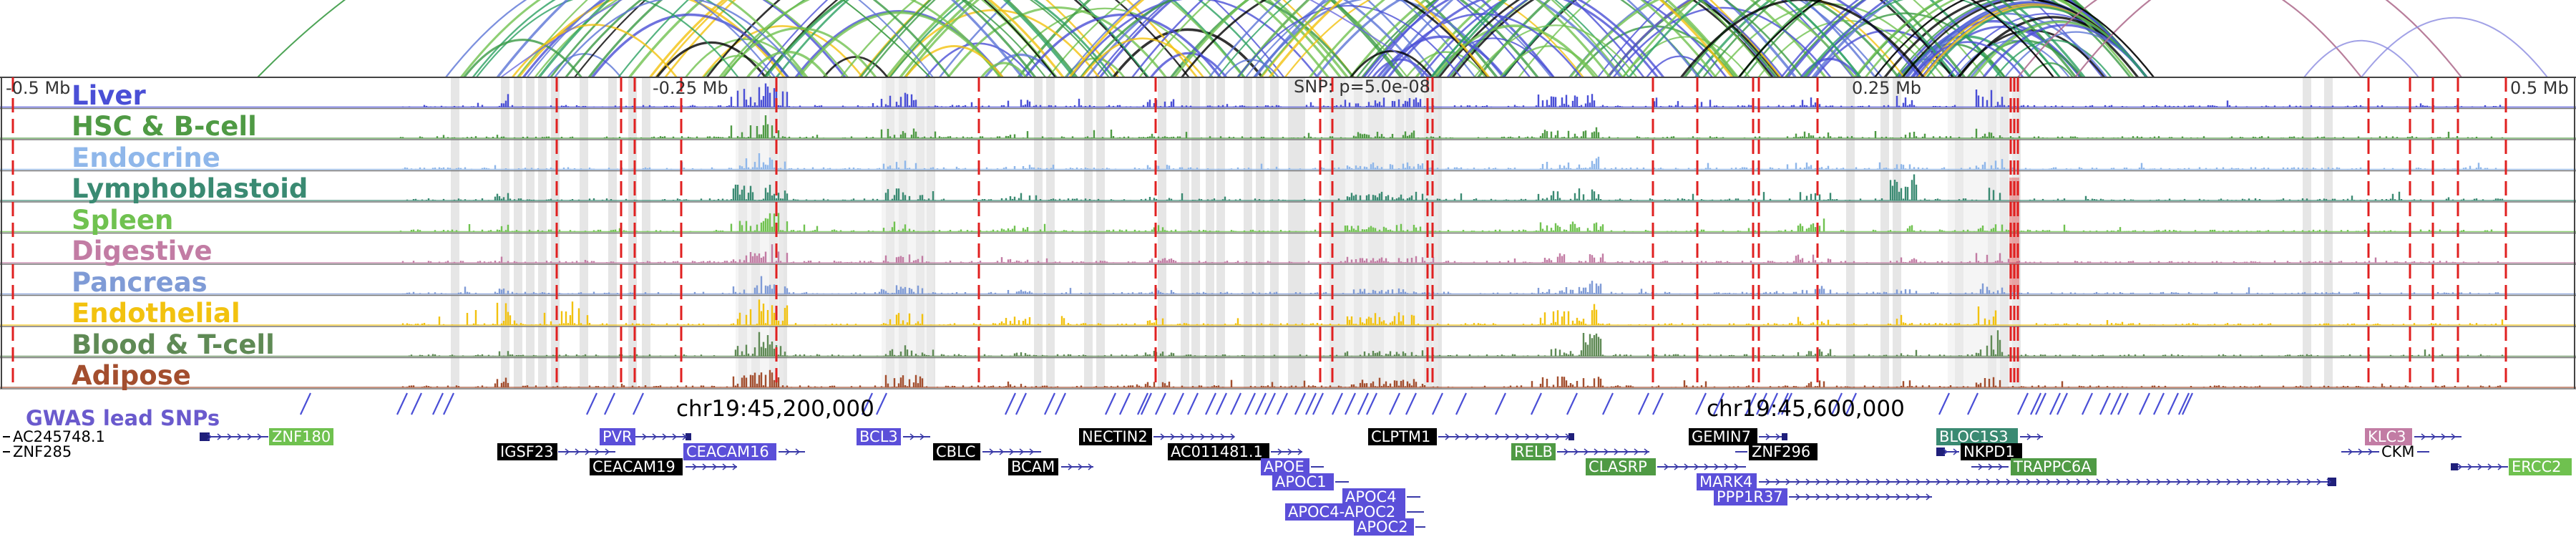  Describe the element at coordinates (1666, 466) in the screenshot. I see `gene-clasrp: CLASRP` at that location.